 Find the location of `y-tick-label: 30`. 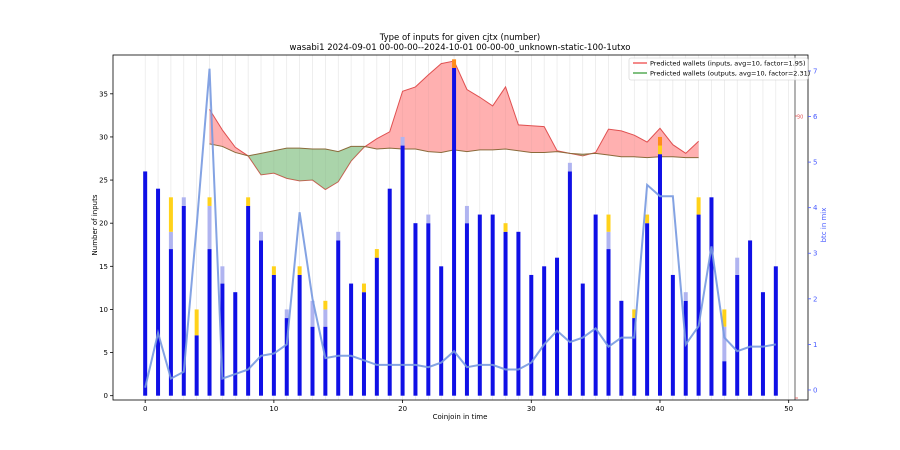

y-tick-label: 30 is located at coordinates (103, 137).